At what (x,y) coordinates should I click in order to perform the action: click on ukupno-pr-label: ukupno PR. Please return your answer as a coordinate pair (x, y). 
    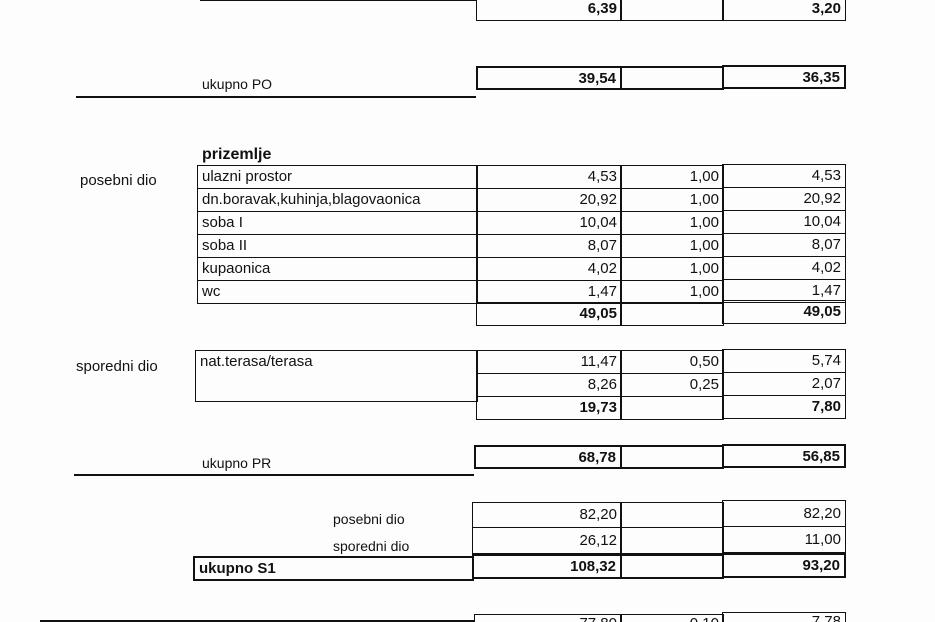
    Looking at the image, I should click on (237, 463).